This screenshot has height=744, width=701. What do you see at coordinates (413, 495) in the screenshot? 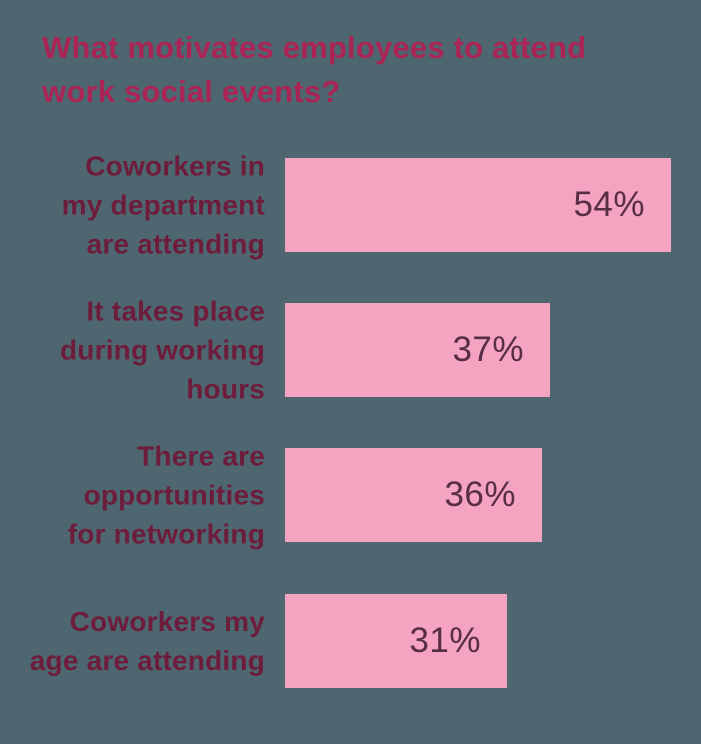
I see `bar: 36%` at bounding box center [413, 495].